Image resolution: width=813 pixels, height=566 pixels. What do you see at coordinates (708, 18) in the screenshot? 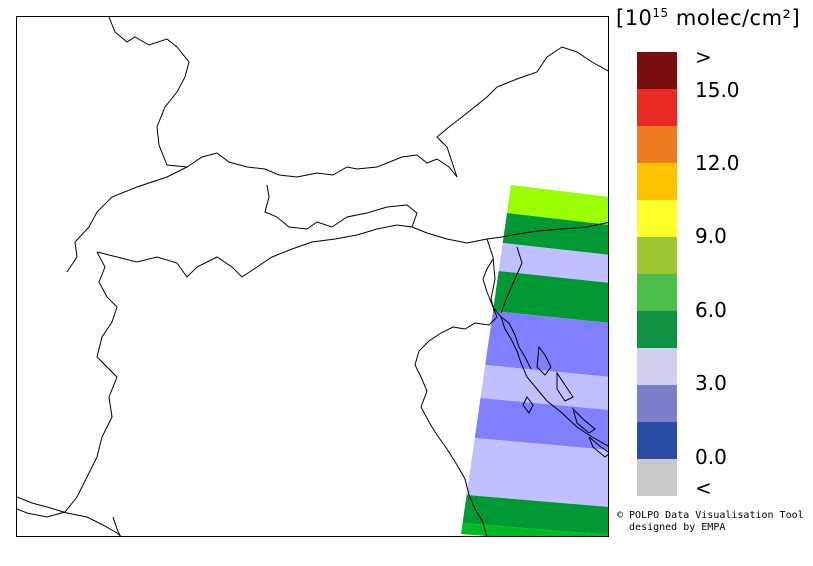
I see `units-label: [1015 molec/cm²]` at bounding box center [708, 18].